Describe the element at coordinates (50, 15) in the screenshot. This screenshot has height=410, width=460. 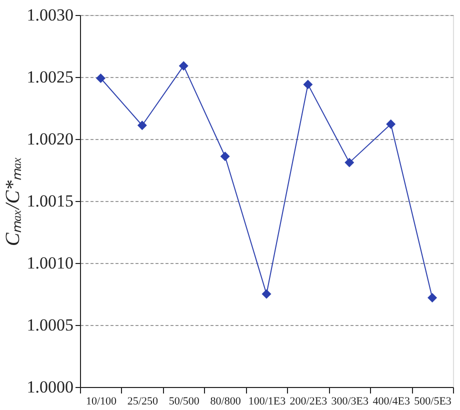
I see `y-tick-label: 1.0030` at that location.